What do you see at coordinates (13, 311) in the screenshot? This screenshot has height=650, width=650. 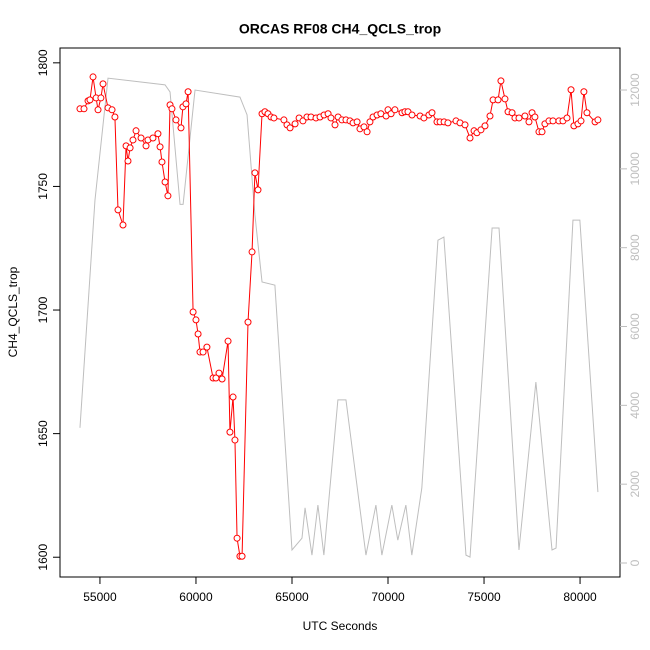 I see `y-axis-label: CH4_QCLS_trop` at bounding box center [13, 311].